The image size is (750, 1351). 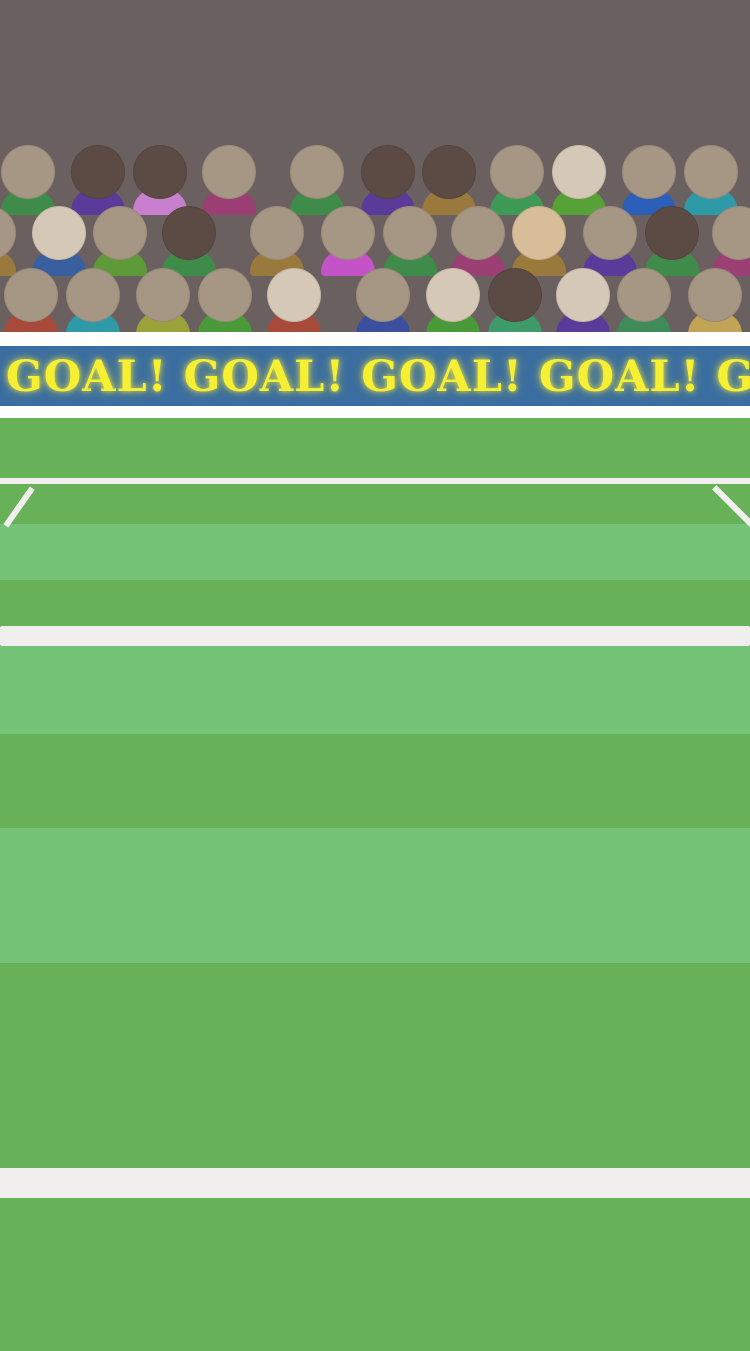 I want to click on stand-rail-top, so click(x=375, y=339).